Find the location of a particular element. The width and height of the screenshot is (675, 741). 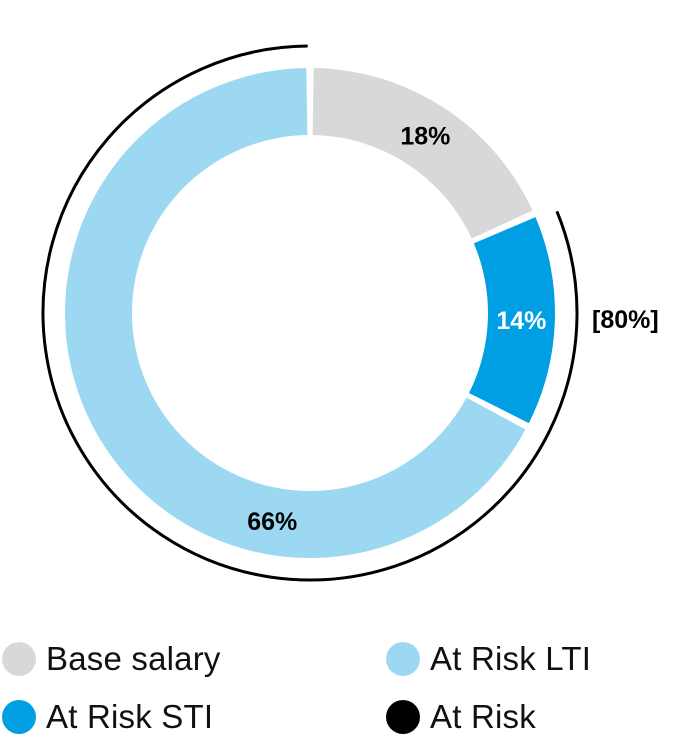

slice-label-at-risk-sti: 14% is located at coordinates (521, 321).